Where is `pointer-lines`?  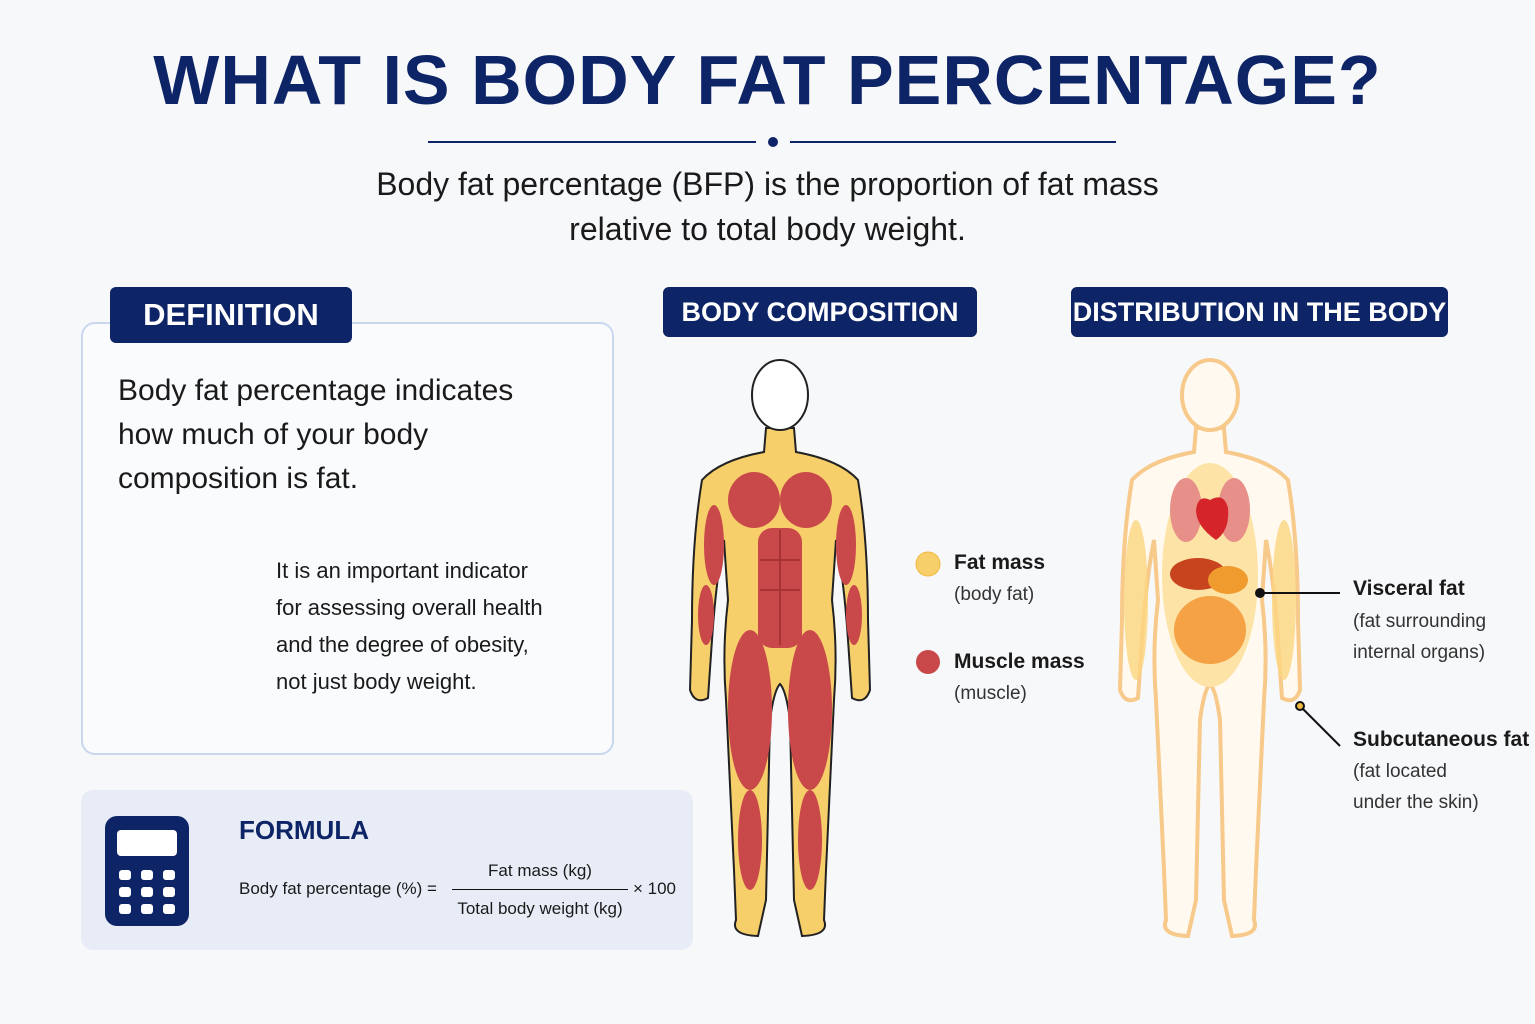 pointer-lines is located at coordinates (1298, 667).